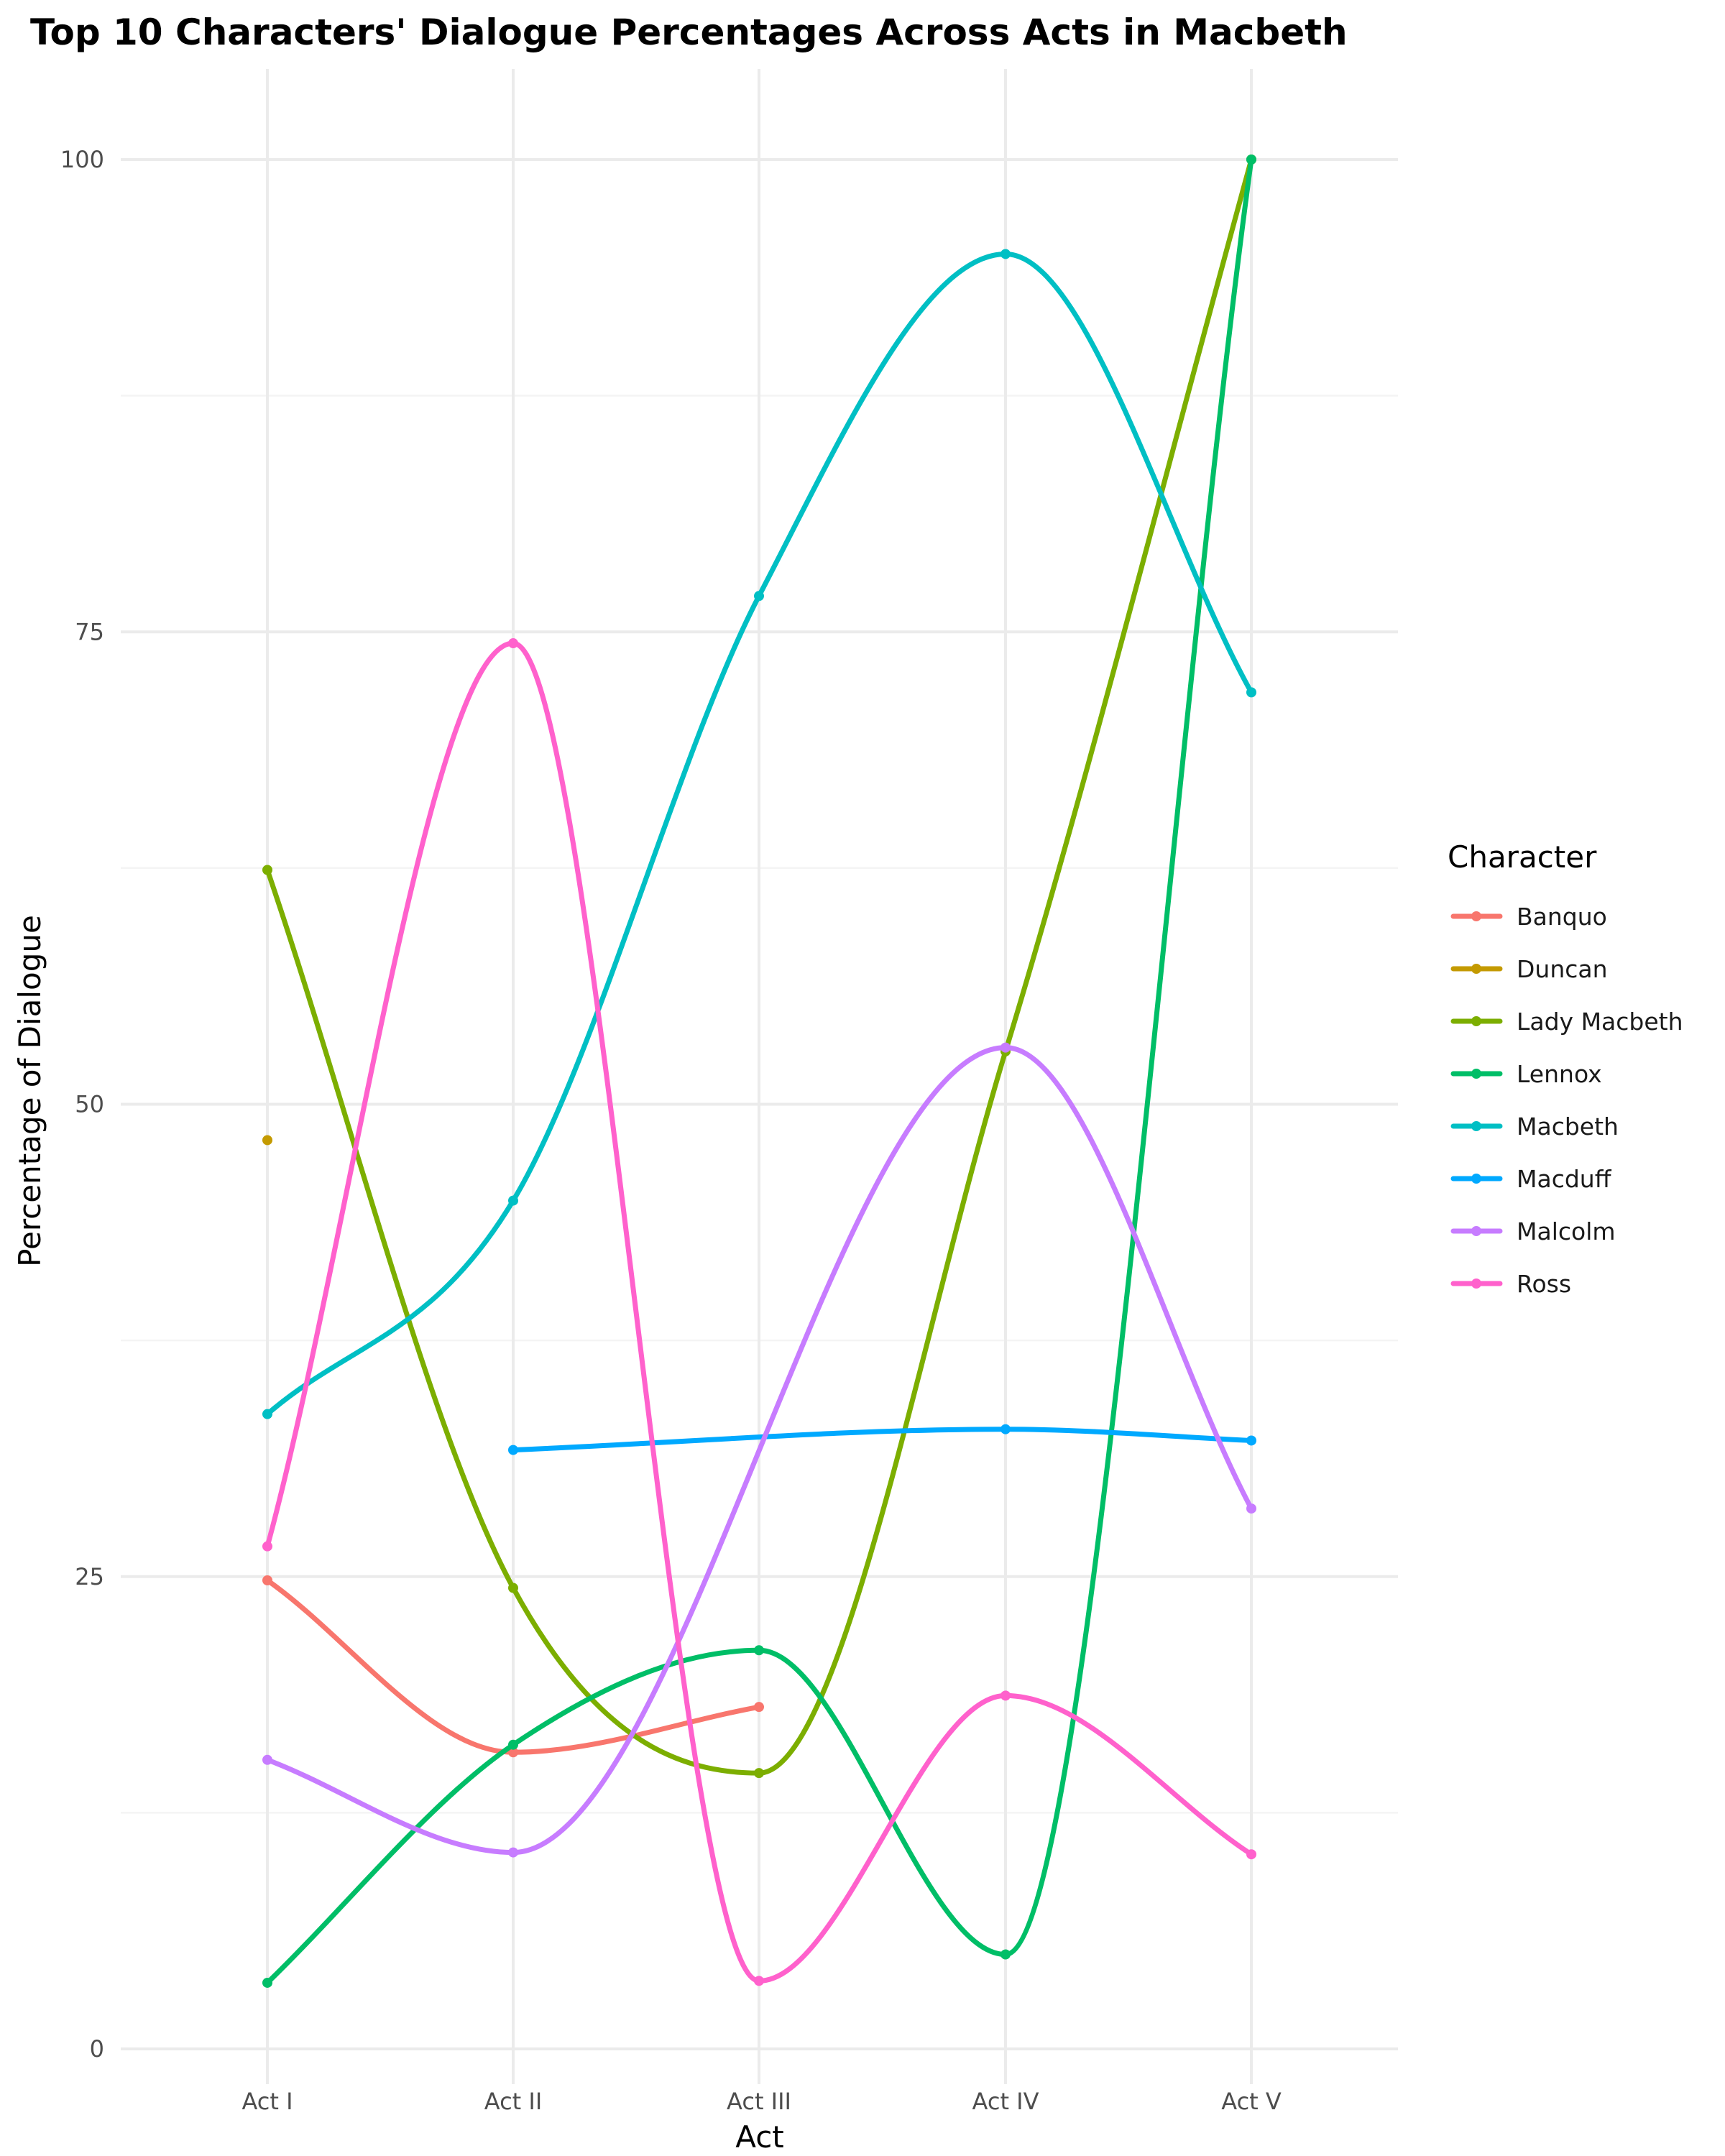 The height and width of the screenshot is (2156, 1725). Describe the element at coordinates (89, 1104) in the screenshot. I see `y-tick-label: 50` at that location.